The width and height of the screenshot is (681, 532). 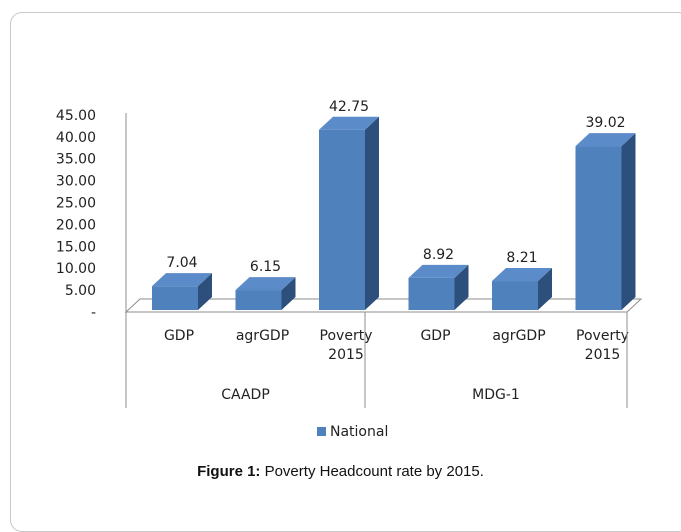 I want to click on data-label: 39.02, so click(x=605, y=123).